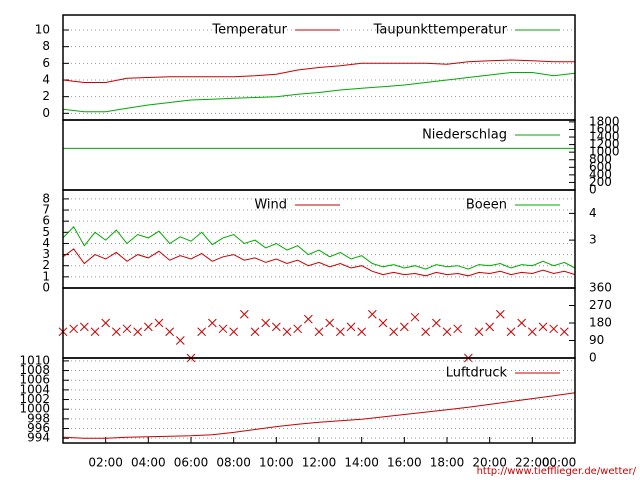 The height and width of the screenshot is (480, 640). What do you see at coordinates (276, 463) in the screenshot?
I see `x-tick-label: 10:00` at bounding box center [276, 463].